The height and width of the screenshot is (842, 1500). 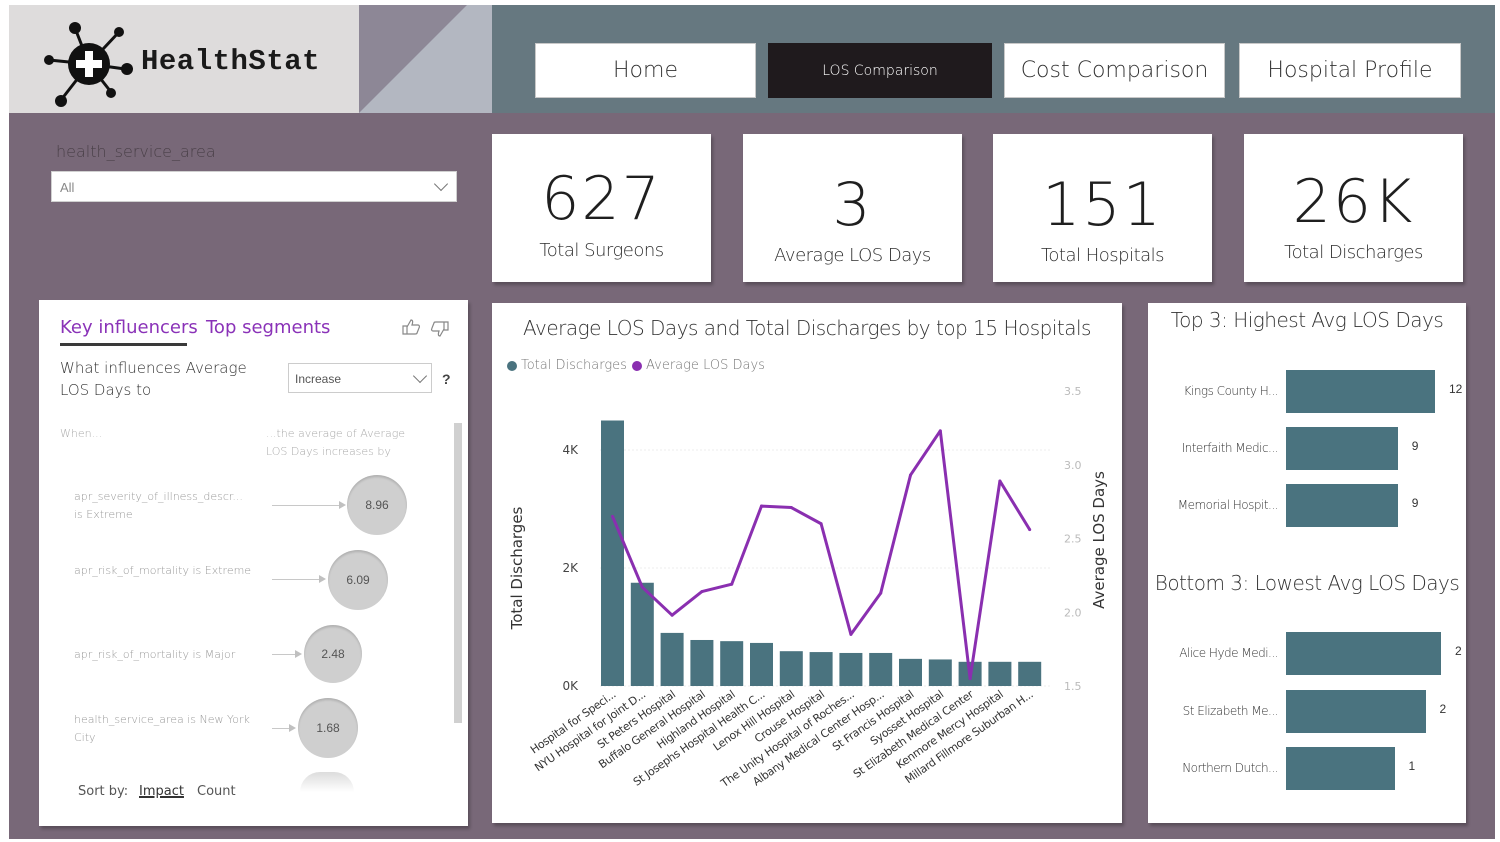 What do you see at coordinates (103, 791) in the screenshot?
I see `sort-by-label: Sort by:` at bounding box center [103, 791].